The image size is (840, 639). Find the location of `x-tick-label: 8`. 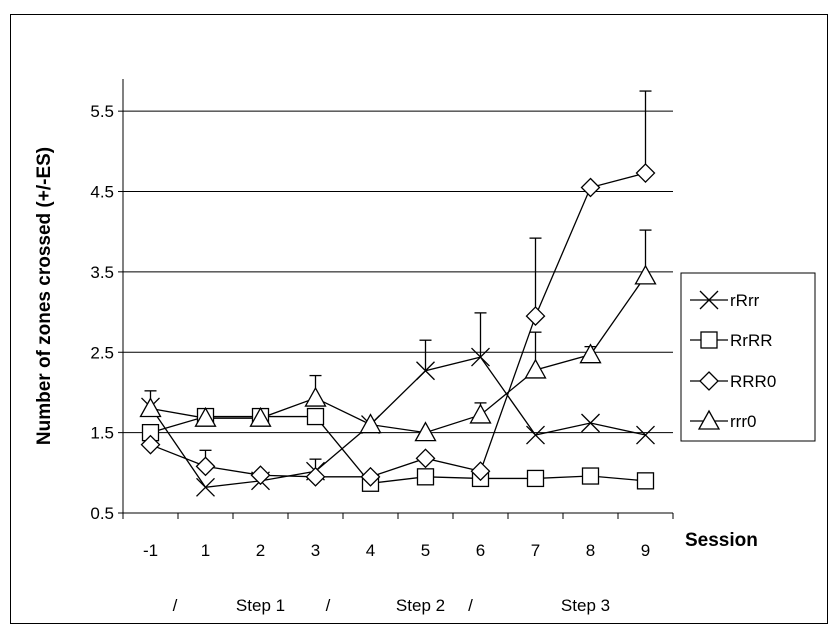

x-tick-label: 8 is located at coordinates (590, 550).